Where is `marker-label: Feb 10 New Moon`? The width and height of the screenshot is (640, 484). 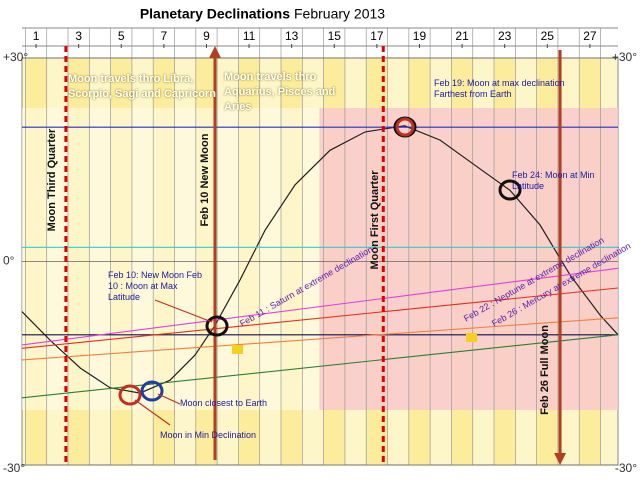
marker-label: Feb 10 New Moon is located at coordinates (205, 179).